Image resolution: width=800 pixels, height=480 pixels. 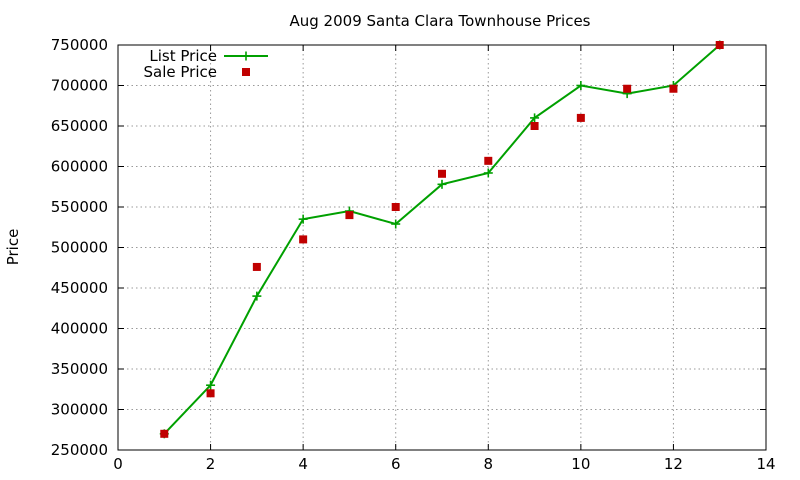 What do you see at coordinates (79, 369) in the screenshot?
I see `y-tick-label: 350000` at bounding box center [79, 369].